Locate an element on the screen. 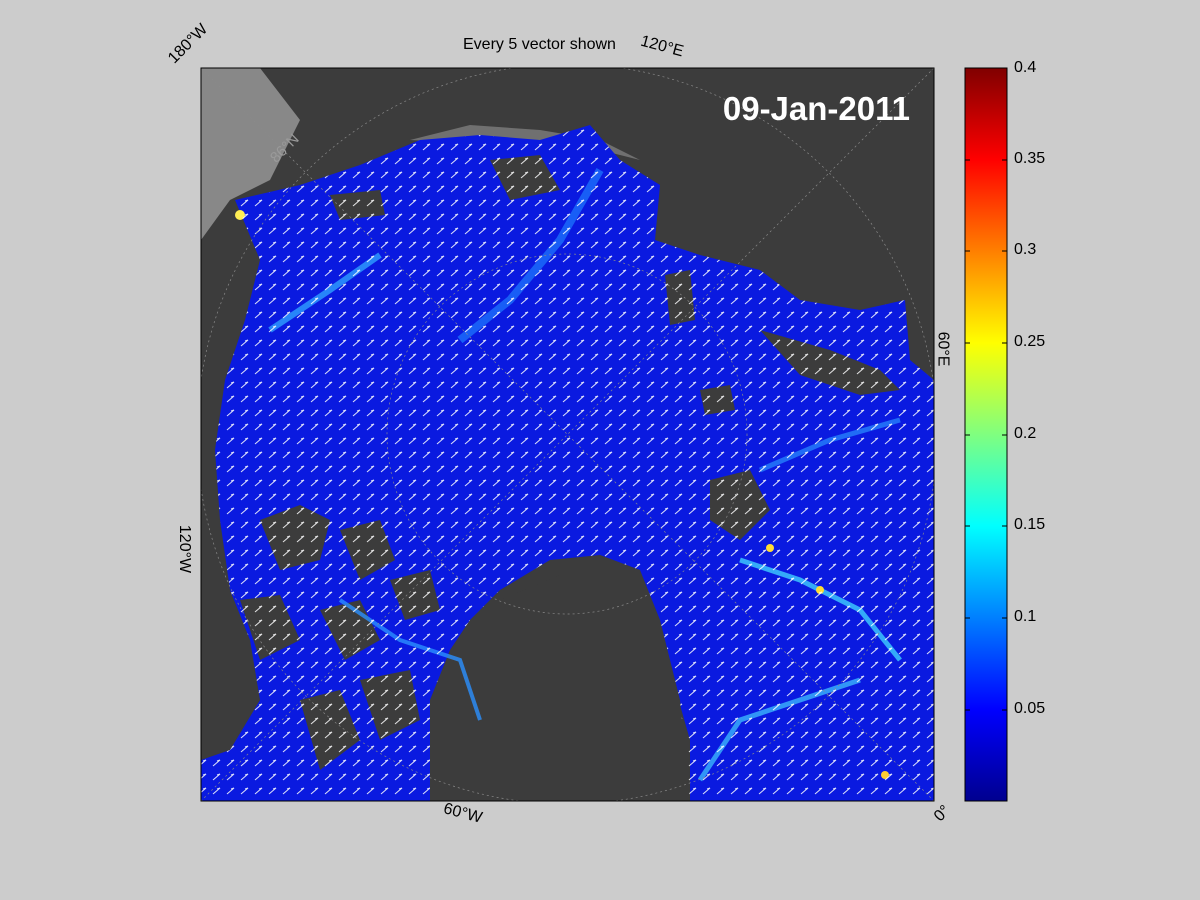 The image size is (1200, 900). colorbar-tick: 0.1 is located at coordinates (1025, 616).